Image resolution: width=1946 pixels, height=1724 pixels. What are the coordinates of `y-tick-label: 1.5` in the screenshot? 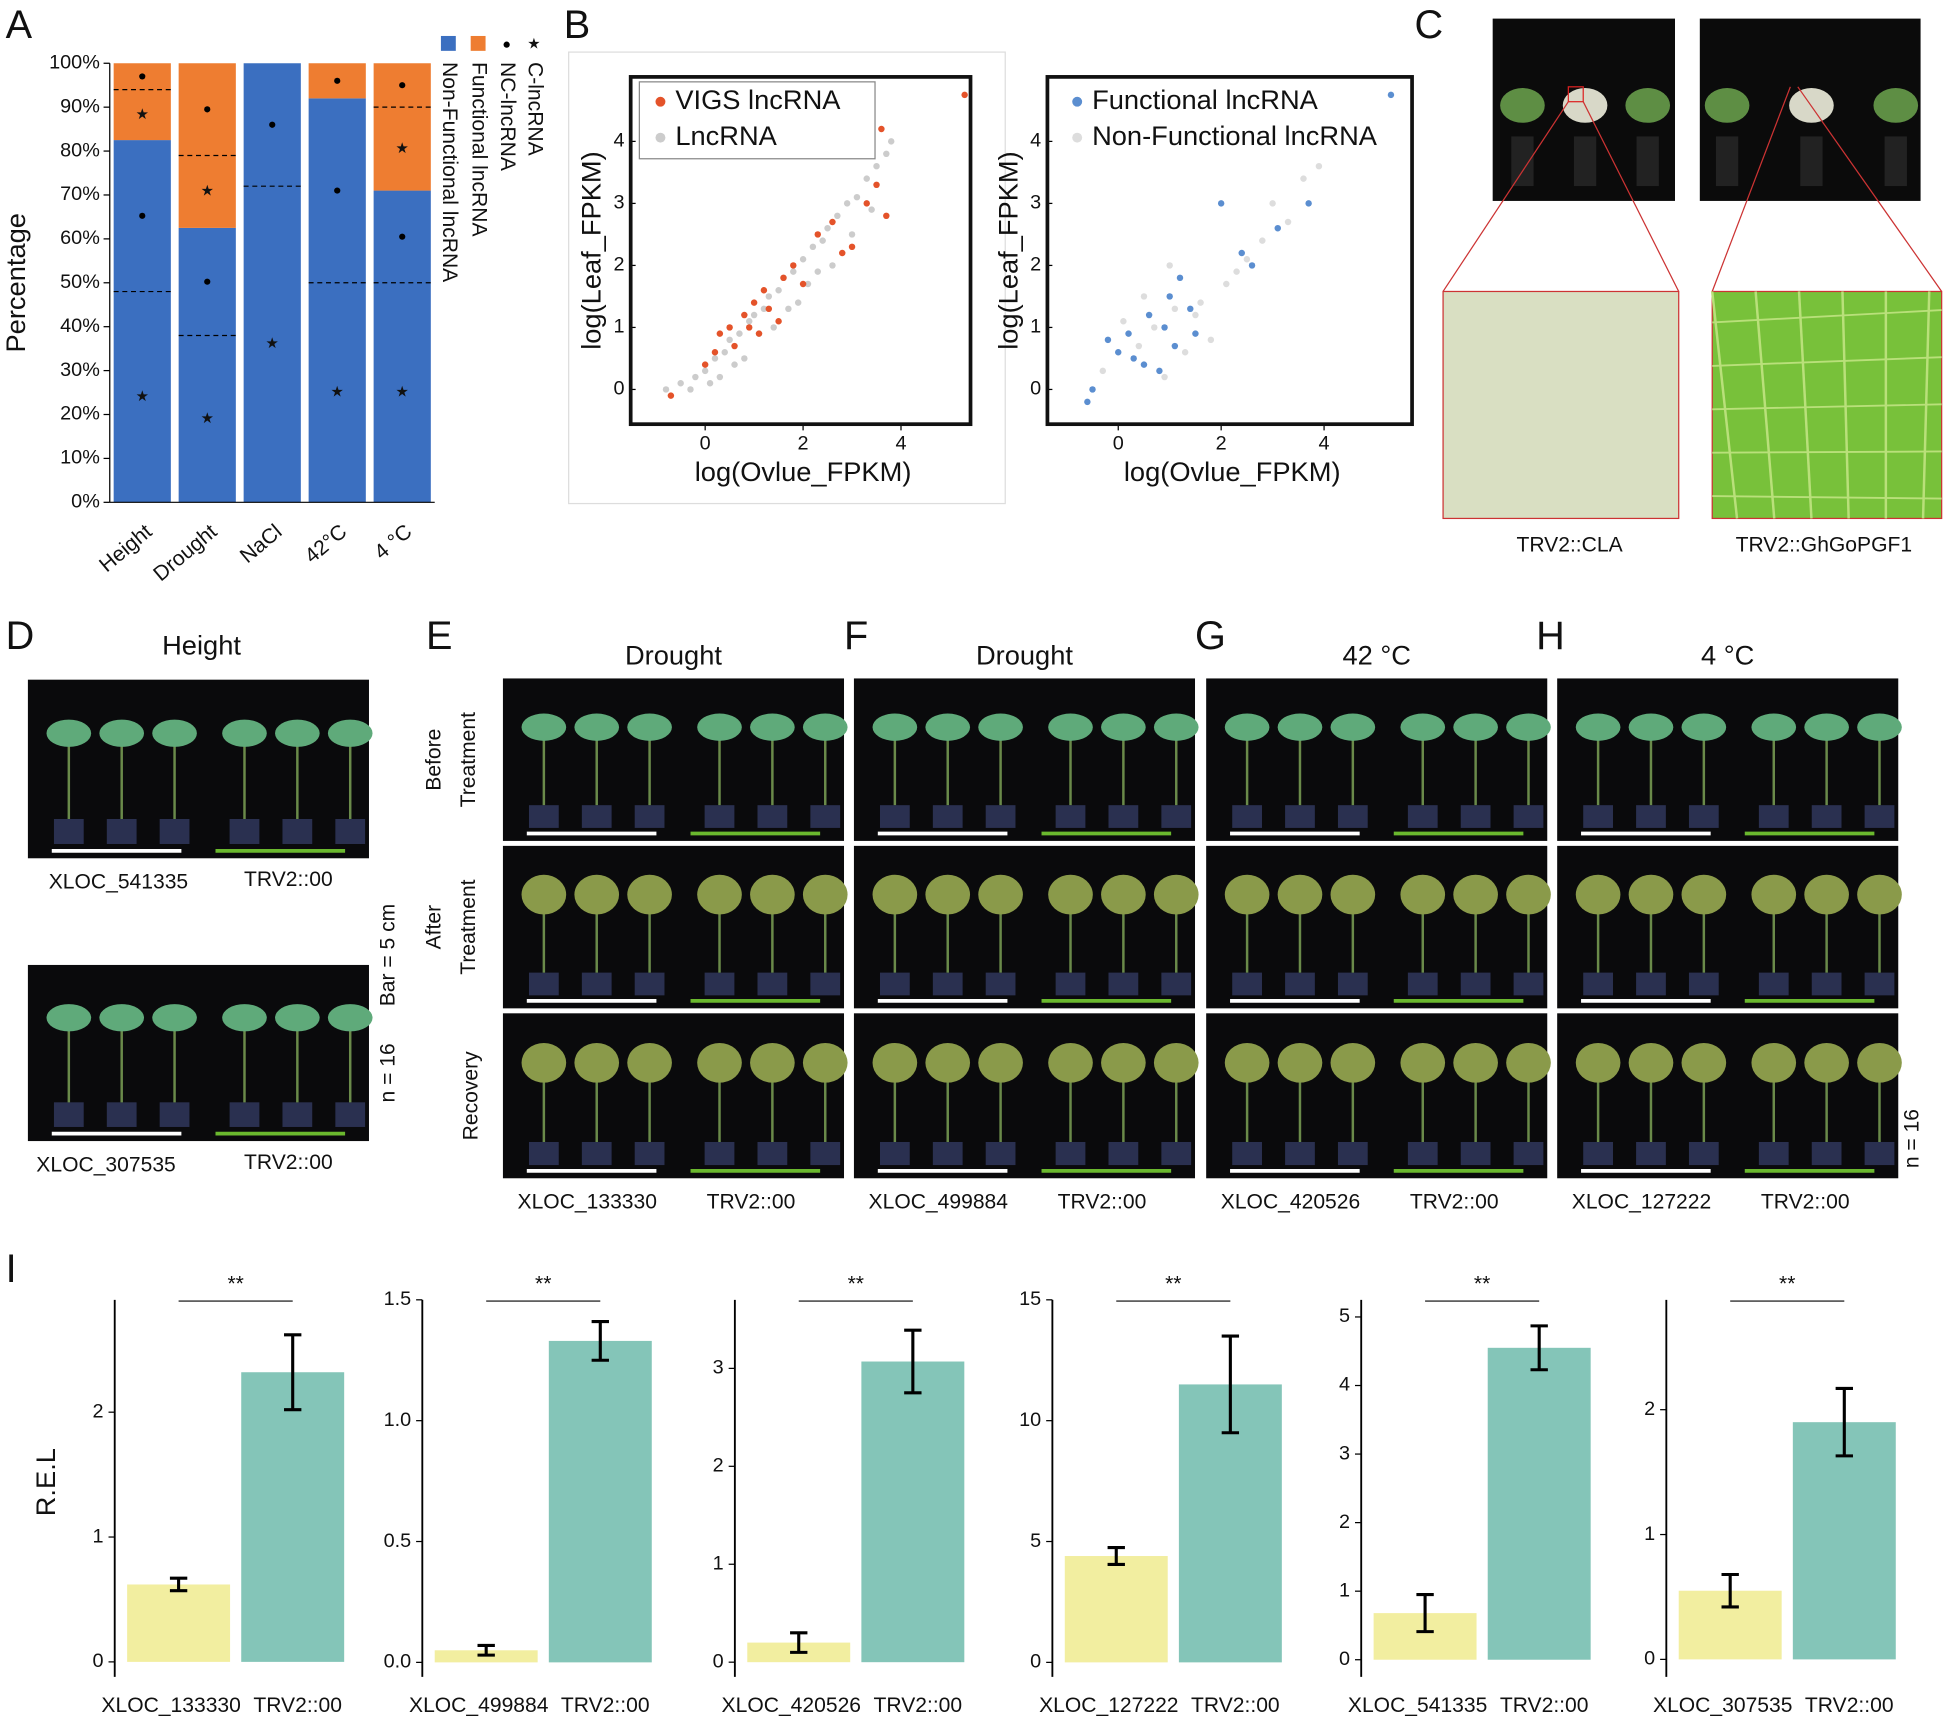 It's located at (398, 1299).